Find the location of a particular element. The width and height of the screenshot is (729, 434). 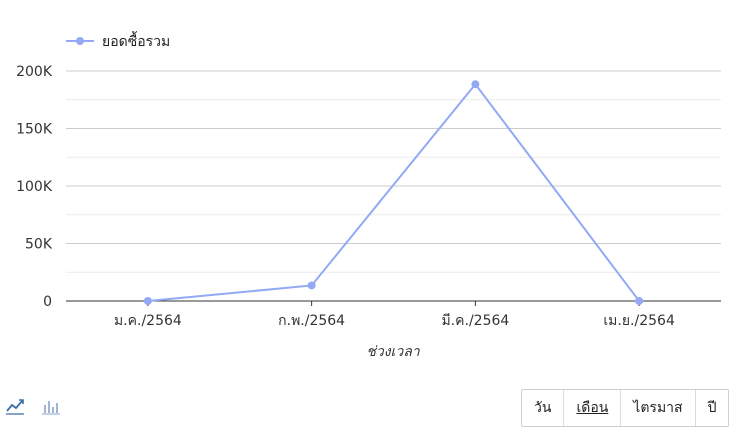

chart-type-switch is located at coordinates (33, 406).